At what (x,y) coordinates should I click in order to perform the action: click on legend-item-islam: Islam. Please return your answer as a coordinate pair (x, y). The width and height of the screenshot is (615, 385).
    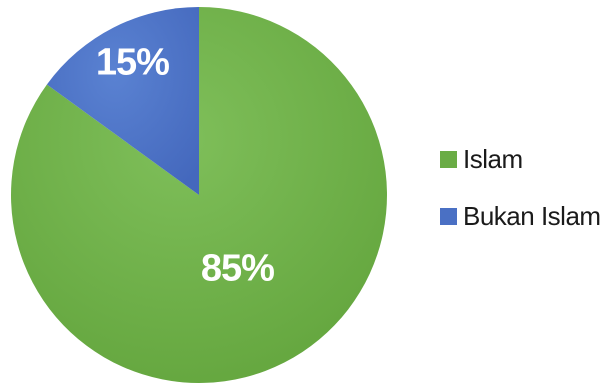
    Looking at the image, I should click on (527, 159).